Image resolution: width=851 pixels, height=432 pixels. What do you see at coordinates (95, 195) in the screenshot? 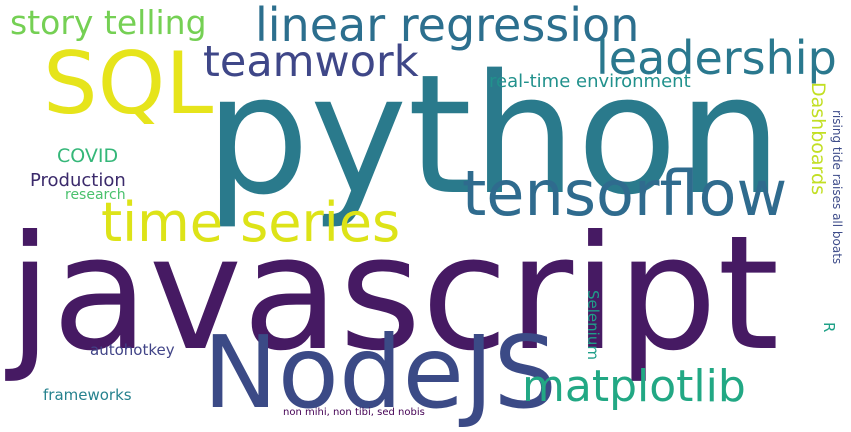
I see `word-research: research` at bounding box center [95, 195].